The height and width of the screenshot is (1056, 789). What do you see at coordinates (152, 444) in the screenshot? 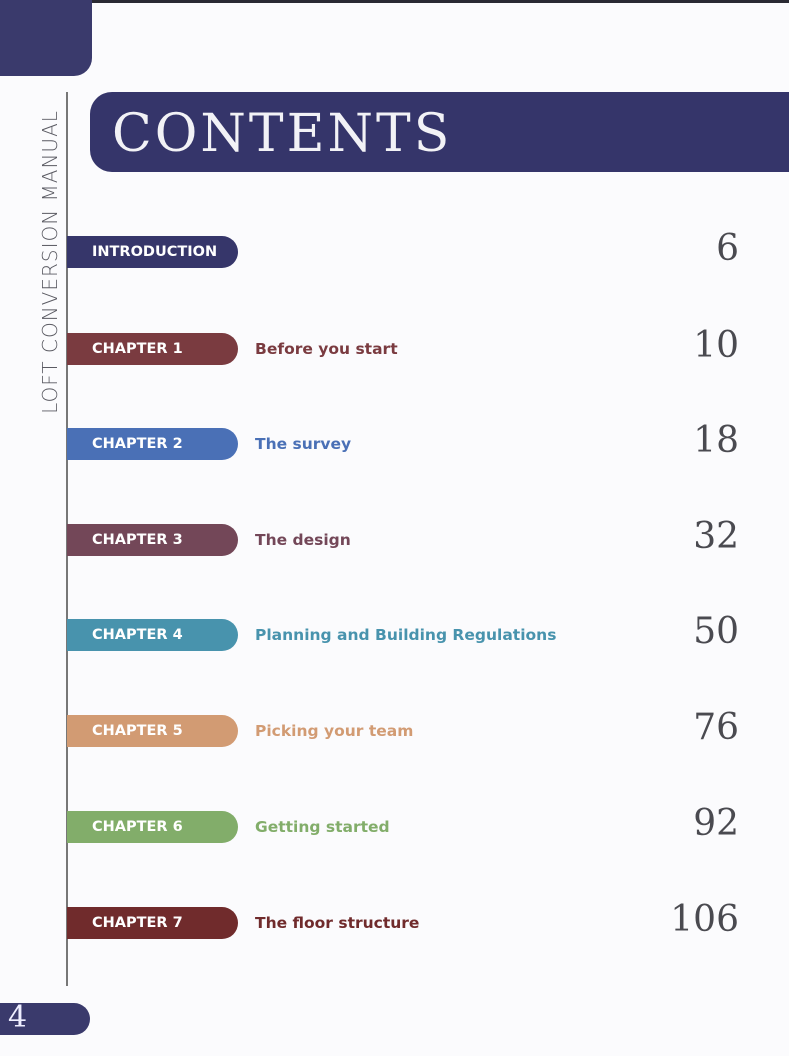
I see `chapter-label: CHAPTER 2` at bounding box center [152, 444].